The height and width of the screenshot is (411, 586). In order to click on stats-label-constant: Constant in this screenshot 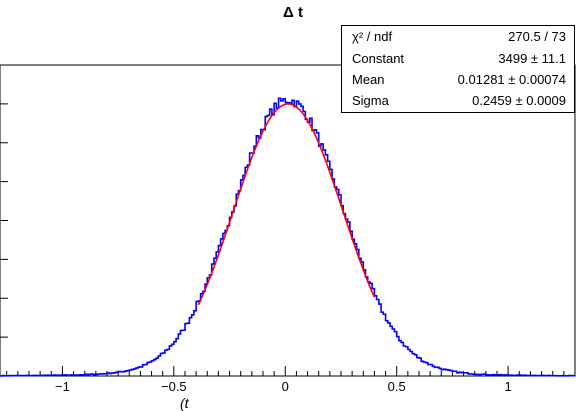, I will do `click(378, 58)`.